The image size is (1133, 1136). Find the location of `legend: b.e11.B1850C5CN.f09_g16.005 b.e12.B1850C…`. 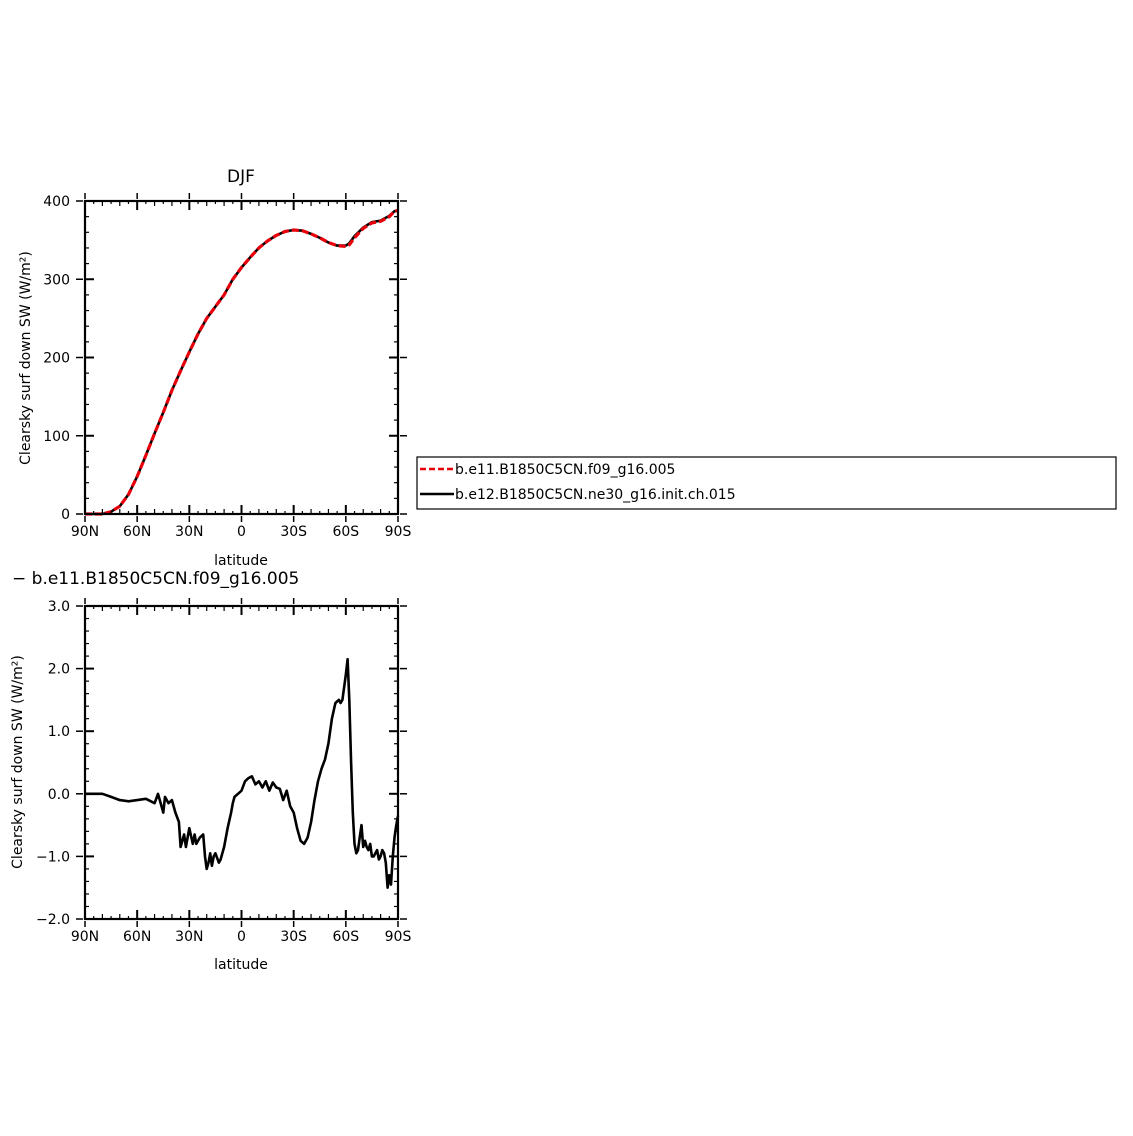

legend: b.e11.B1850C5CN.f09_g16.005 b.e12.B1850C… is located at coordinates (766, 483).